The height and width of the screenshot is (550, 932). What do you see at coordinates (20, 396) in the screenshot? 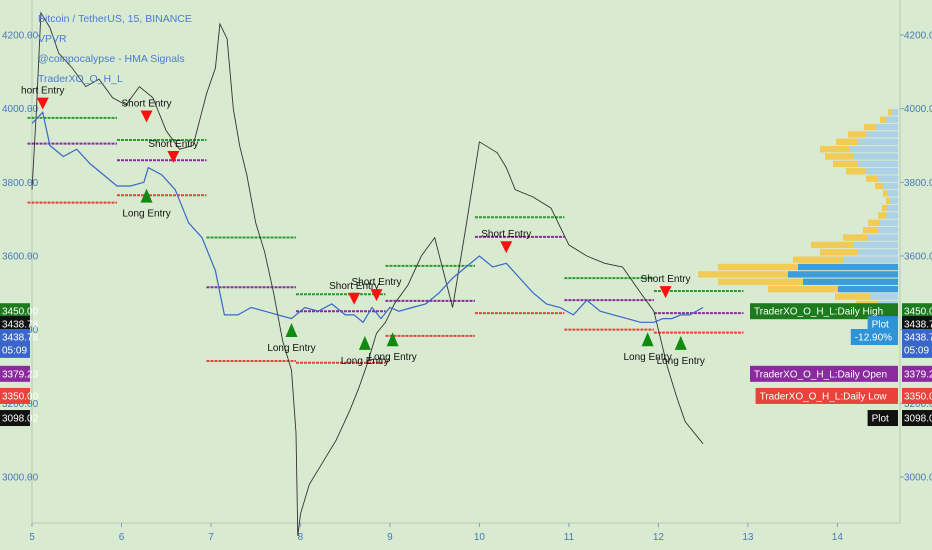
I see `left-price-tag-text: 3350.00` at bounding box center [20, 396].